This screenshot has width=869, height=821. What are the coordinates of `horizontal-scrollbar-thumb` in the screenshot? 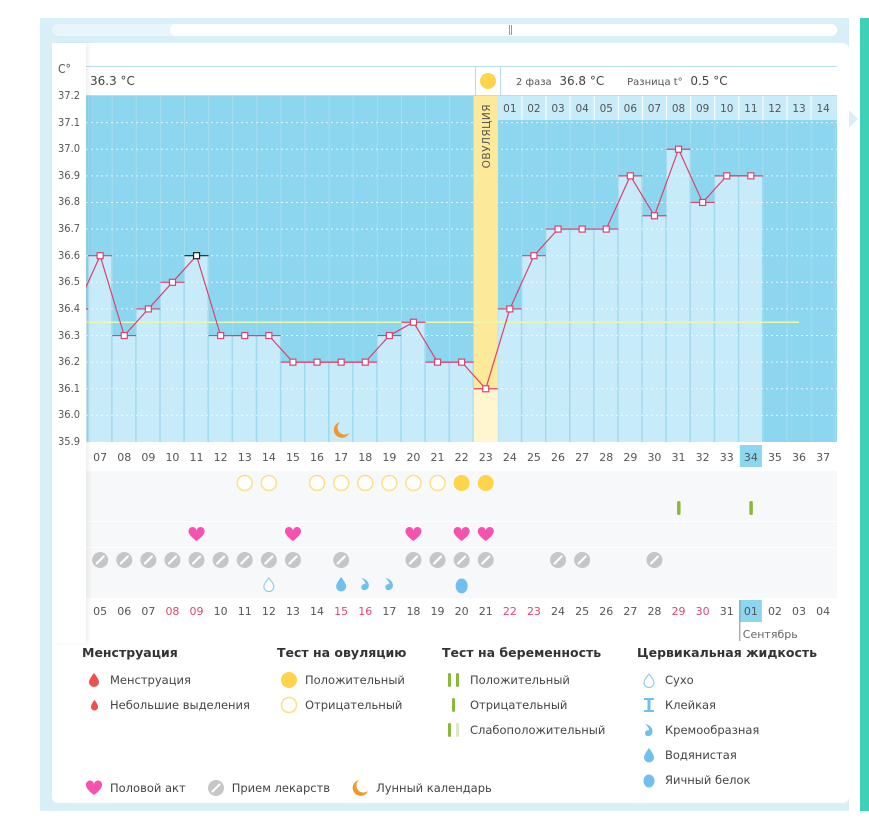 It's located at (503, 30).